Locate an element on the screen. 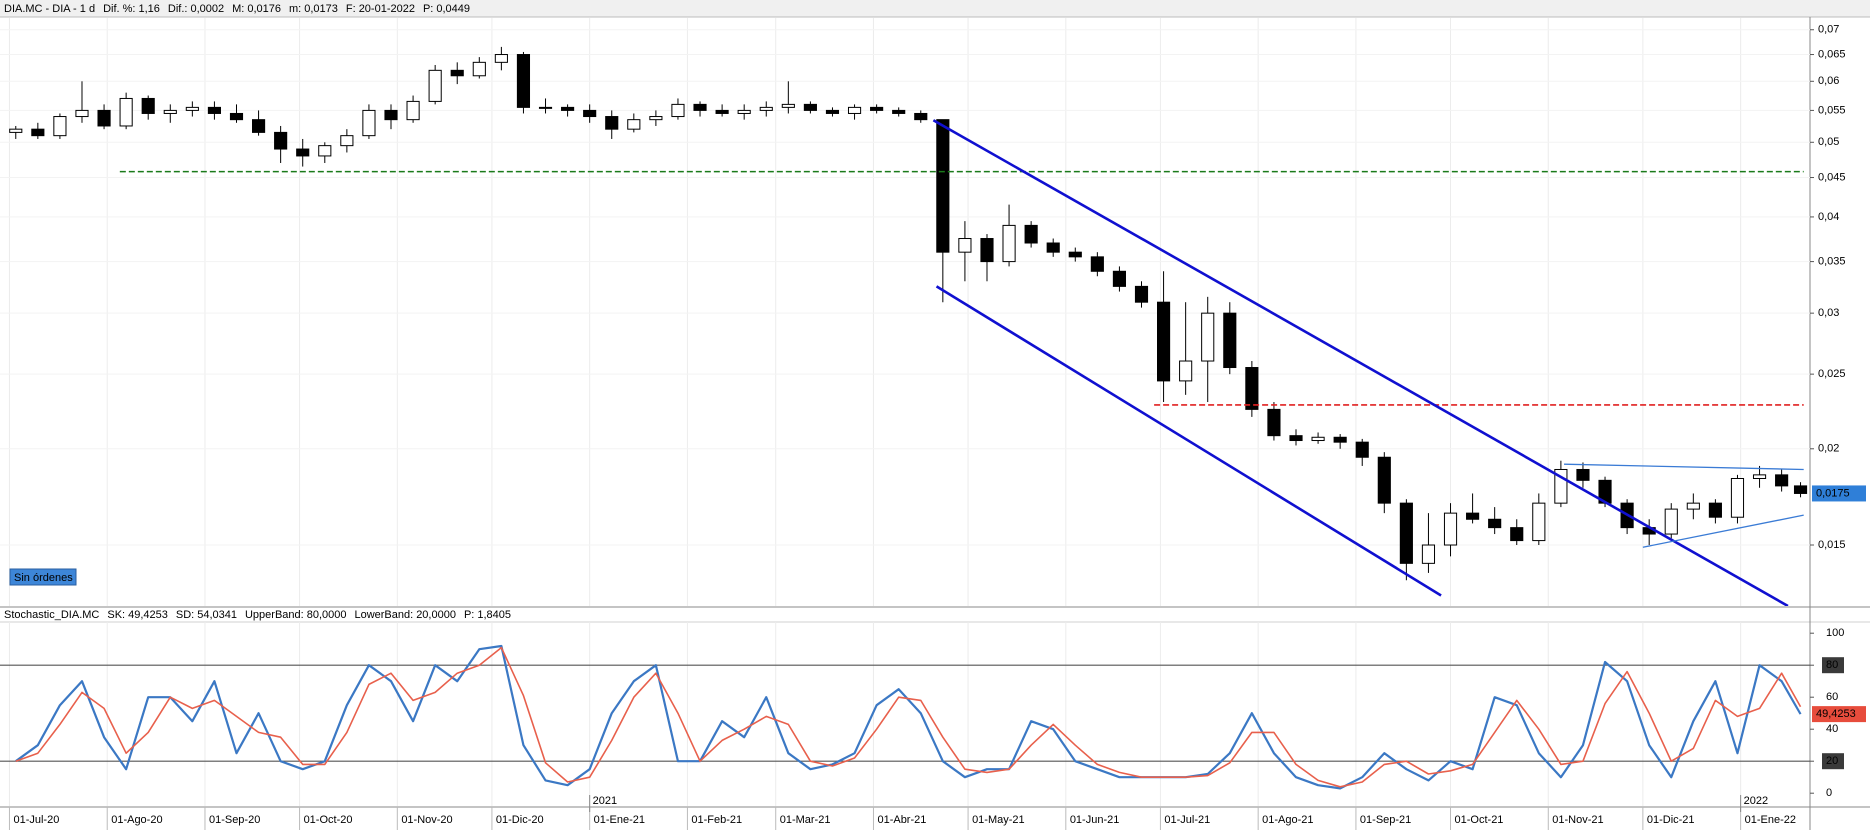  header-value: 80,0000 is located at coordinates (327, 615).